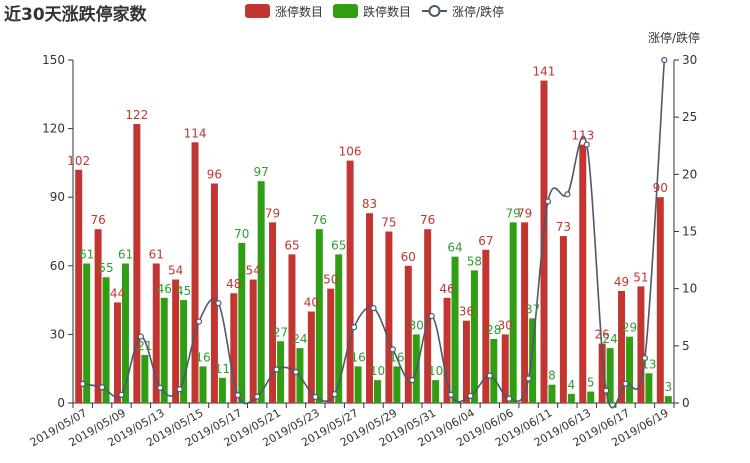 The image size is (750, 463). Describe the element at coordinates (544, 72) in the screenshot. I see `data-label-limit-up: 141` at that location.